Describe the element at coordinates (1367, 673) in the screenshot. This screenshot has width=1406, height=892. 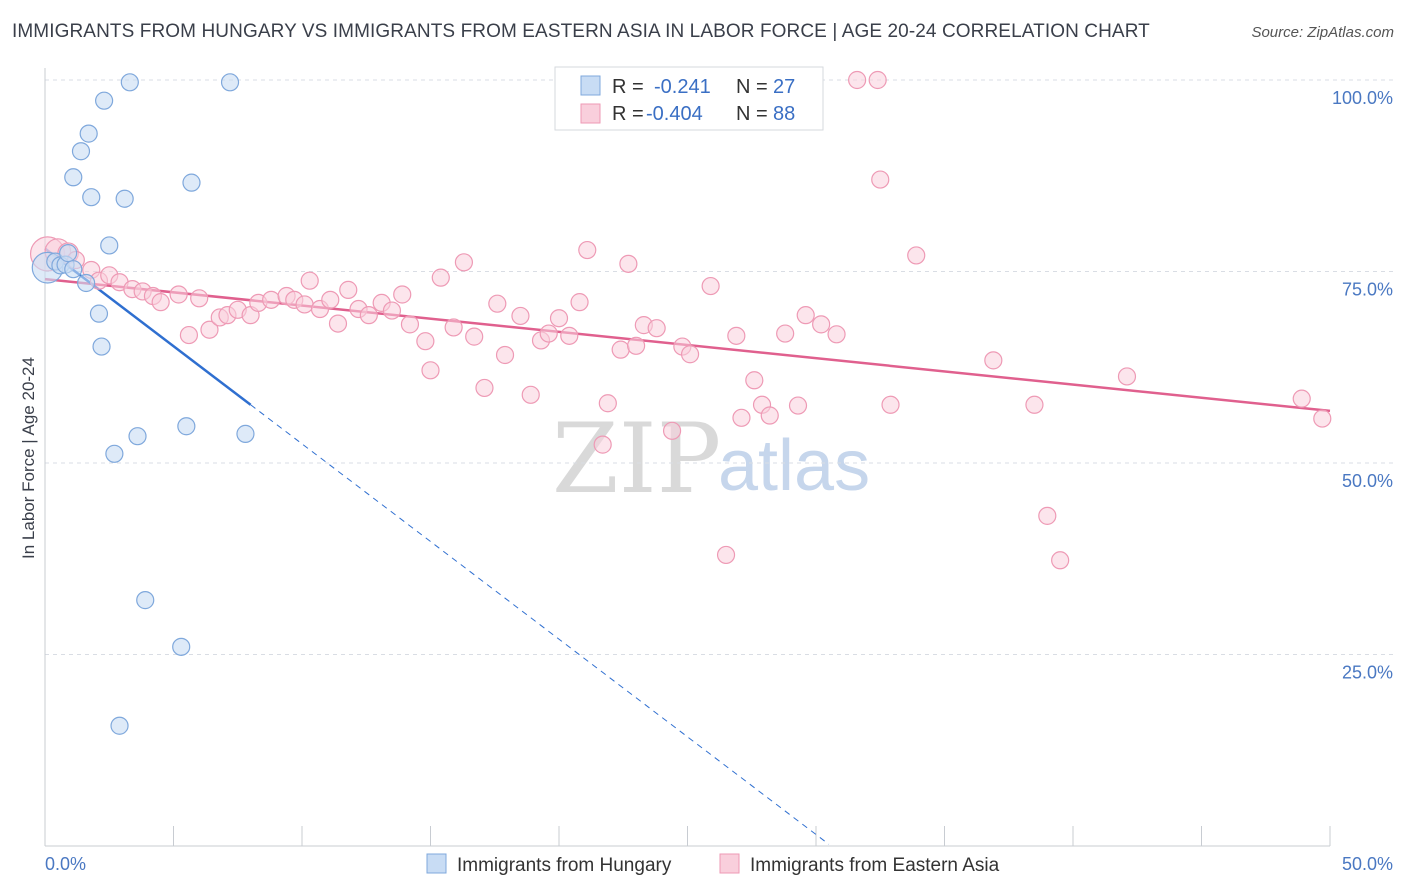
I see `y-tick-label: 25.0%` at that location.